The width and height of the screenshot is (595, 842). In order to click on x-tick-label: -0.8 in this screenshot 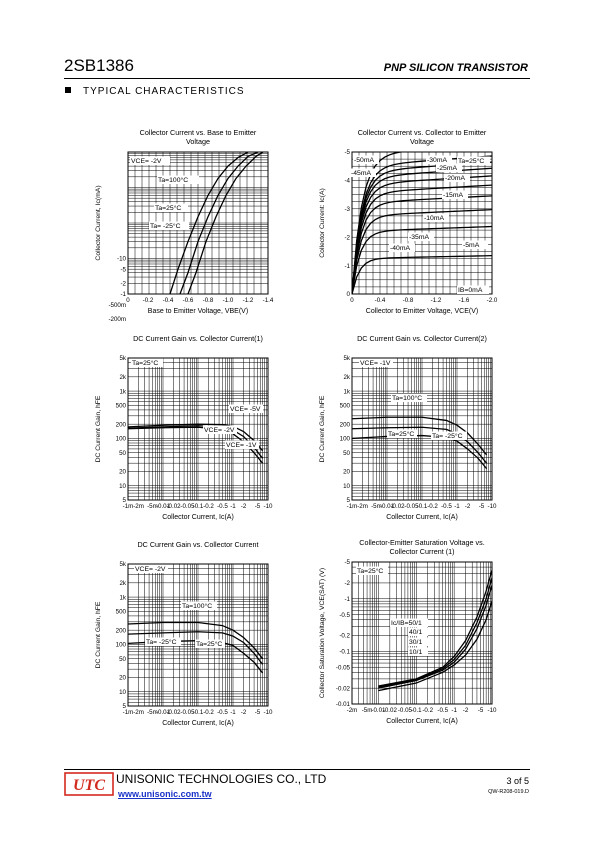, I will do `click(408, 300)`.